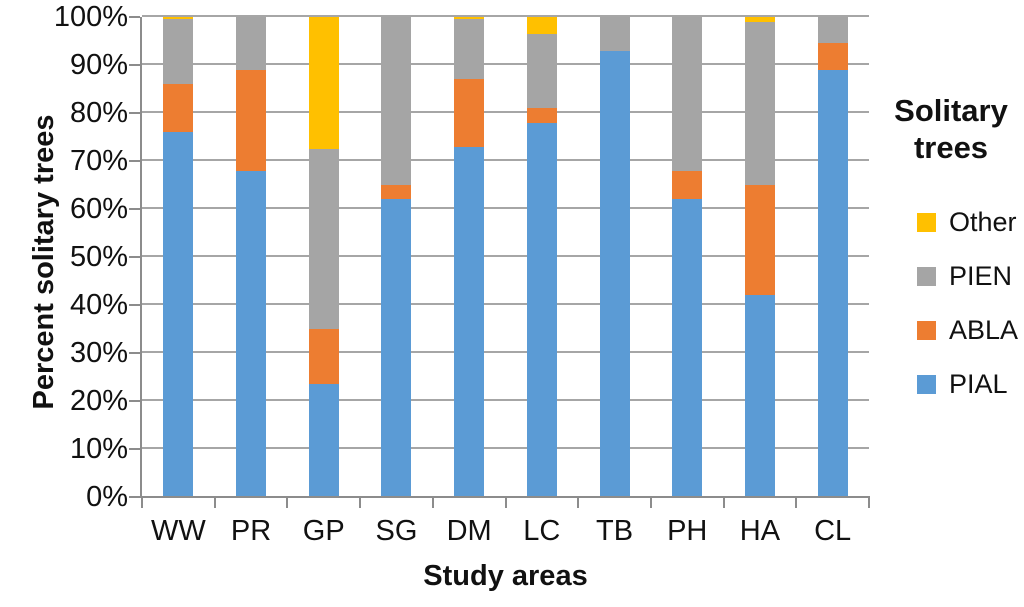 Image resolution: width=1024 pixels, height=607 pixels. Describe the element at coordinates (541, 115) in the screenshot. I see `bar-segment-lc-abla` at that location.